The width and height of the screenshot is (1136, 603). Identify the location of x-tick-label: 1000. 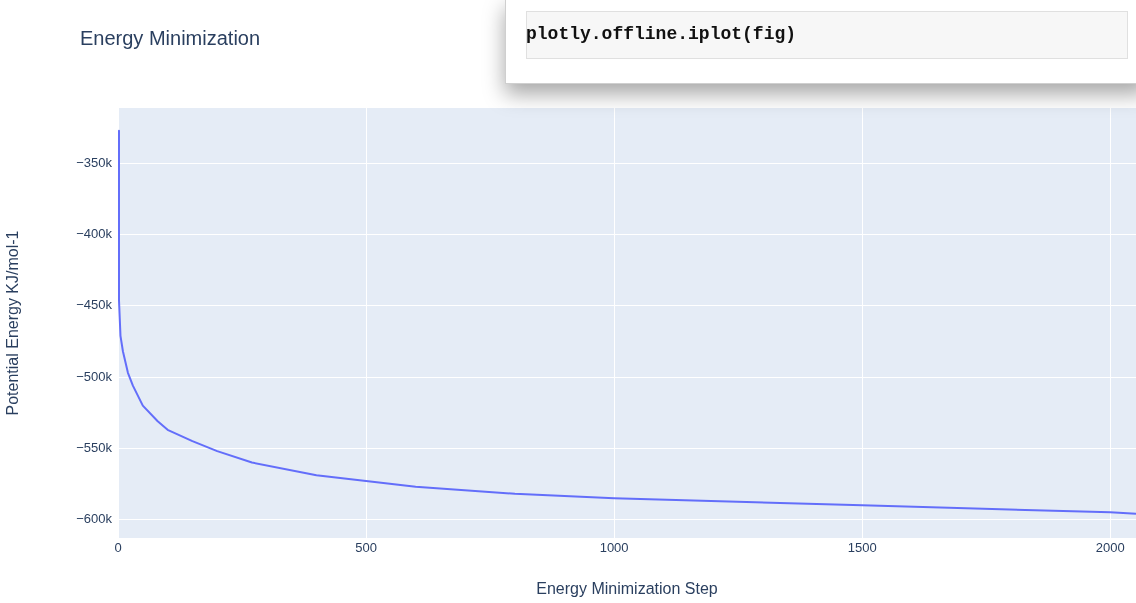
(614, 548).